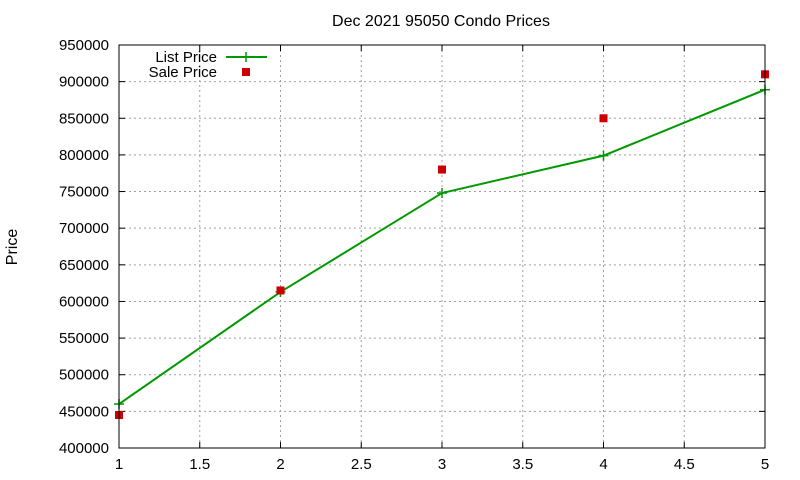 The height and width of the screenshot is (480, 800). I want to click on y-axis-title: Price, so click(12, 247).